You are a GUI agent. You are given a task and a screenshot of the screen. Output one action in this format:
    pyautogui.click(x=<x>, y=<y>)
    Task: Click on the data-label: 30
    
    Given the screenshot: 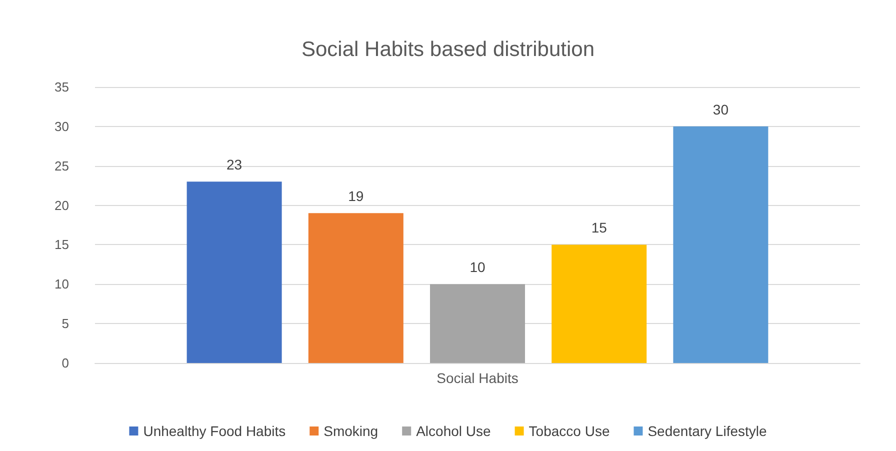 What is the action you would take?
    pyautogui.click(x=720, y=109)
    